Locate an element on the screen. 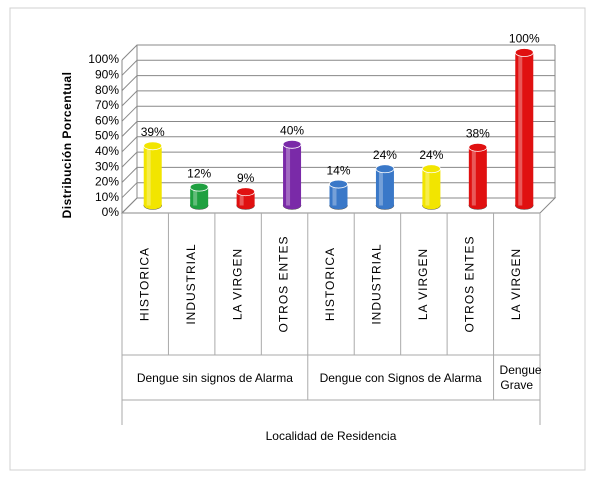 This screenshot has width=594, height=479. y-tick-label: 90% is located at coordinates (107, 74).